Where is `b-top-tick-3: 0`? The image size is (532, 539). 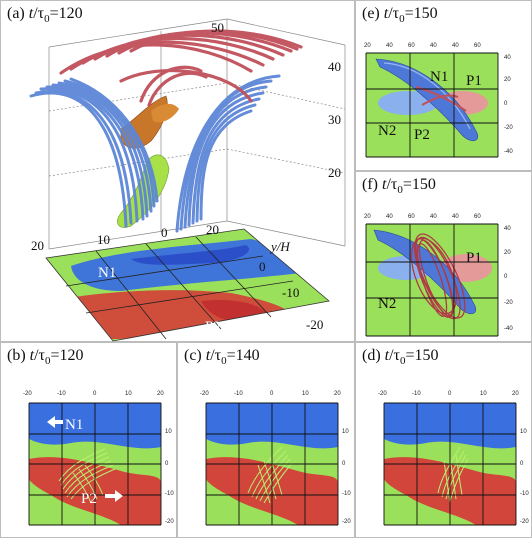 b-top-tick-3: 0 is located at coordinates (95, 394).